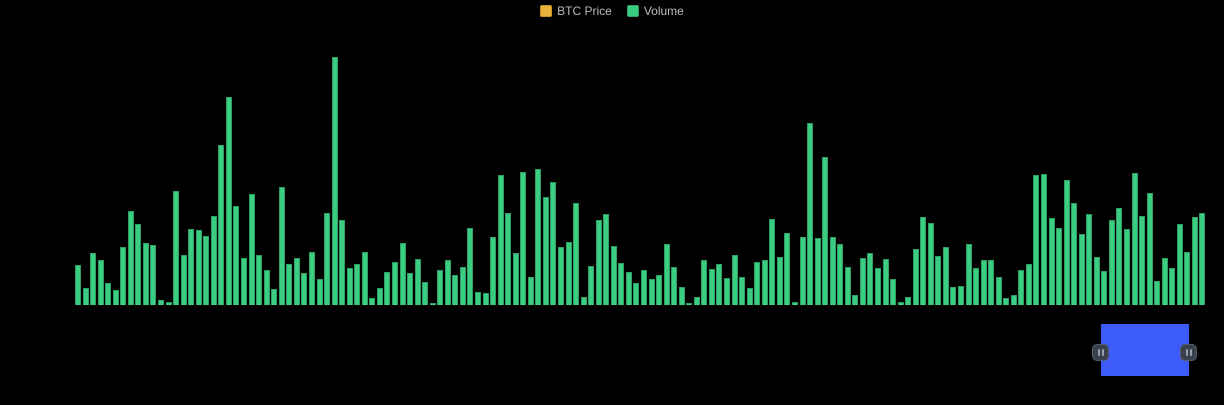  What do you see at coordinates (655, 11) in the screenshot?
I see `legend-item-volume: Volume` at bounding box center [655, 11].